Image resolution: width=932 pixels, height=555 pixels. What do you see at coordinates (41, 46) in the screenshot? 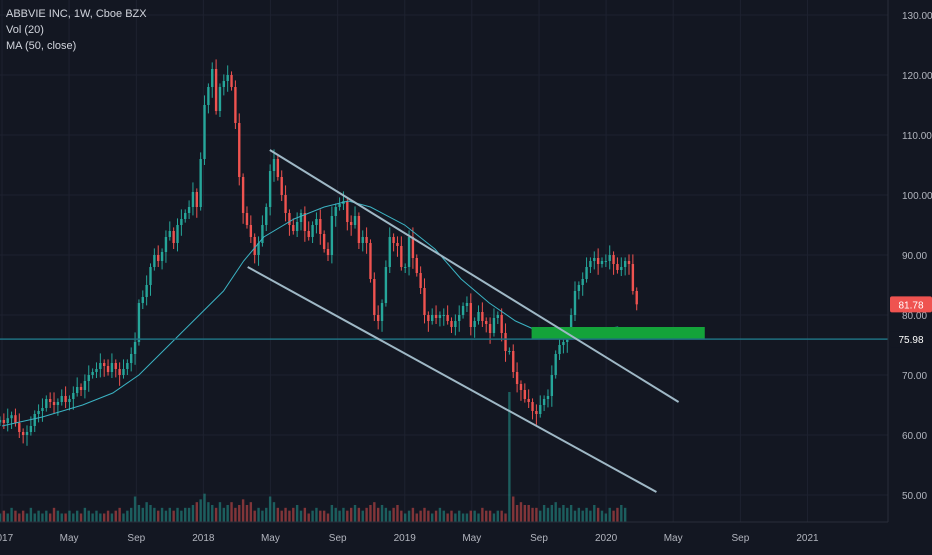
I see `legend-ma: MA (50, close)` at bounding box center [41, 46].